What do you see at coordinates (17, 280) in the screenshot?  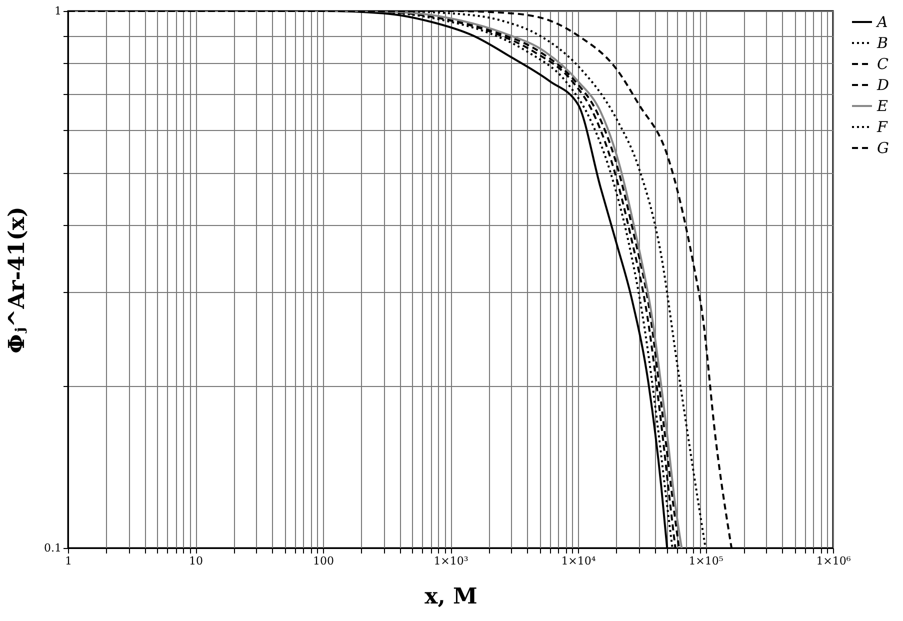 I see `y-axis-title: Φⱼ^Ar-41(x)` at bounding box center [17, 280].